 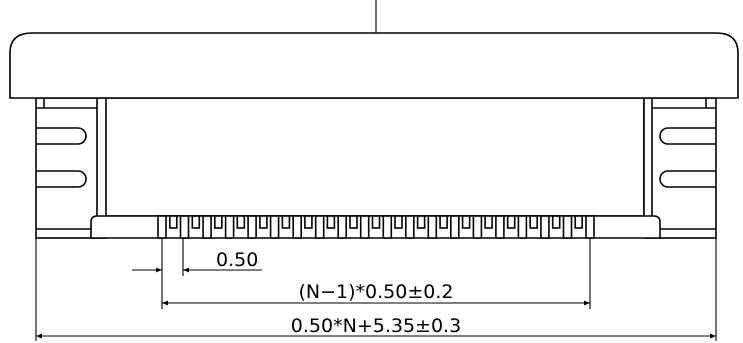 I want to click on overall-width-dimension: 0.50*N+5.35±0.3, so click(x=376, y=327).